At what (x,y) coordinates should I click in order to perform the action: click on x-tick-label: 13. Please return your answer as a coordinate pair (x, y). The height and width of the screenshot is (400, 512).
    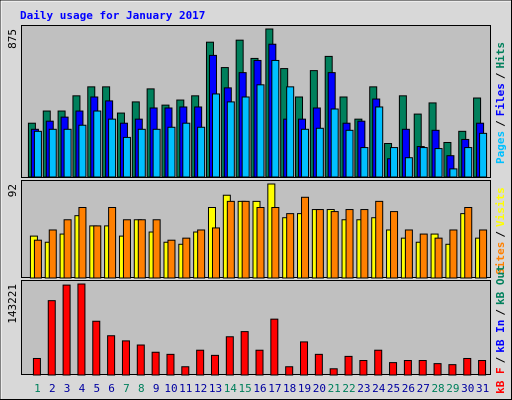
    Looking at the image, I should click on (215, 388).